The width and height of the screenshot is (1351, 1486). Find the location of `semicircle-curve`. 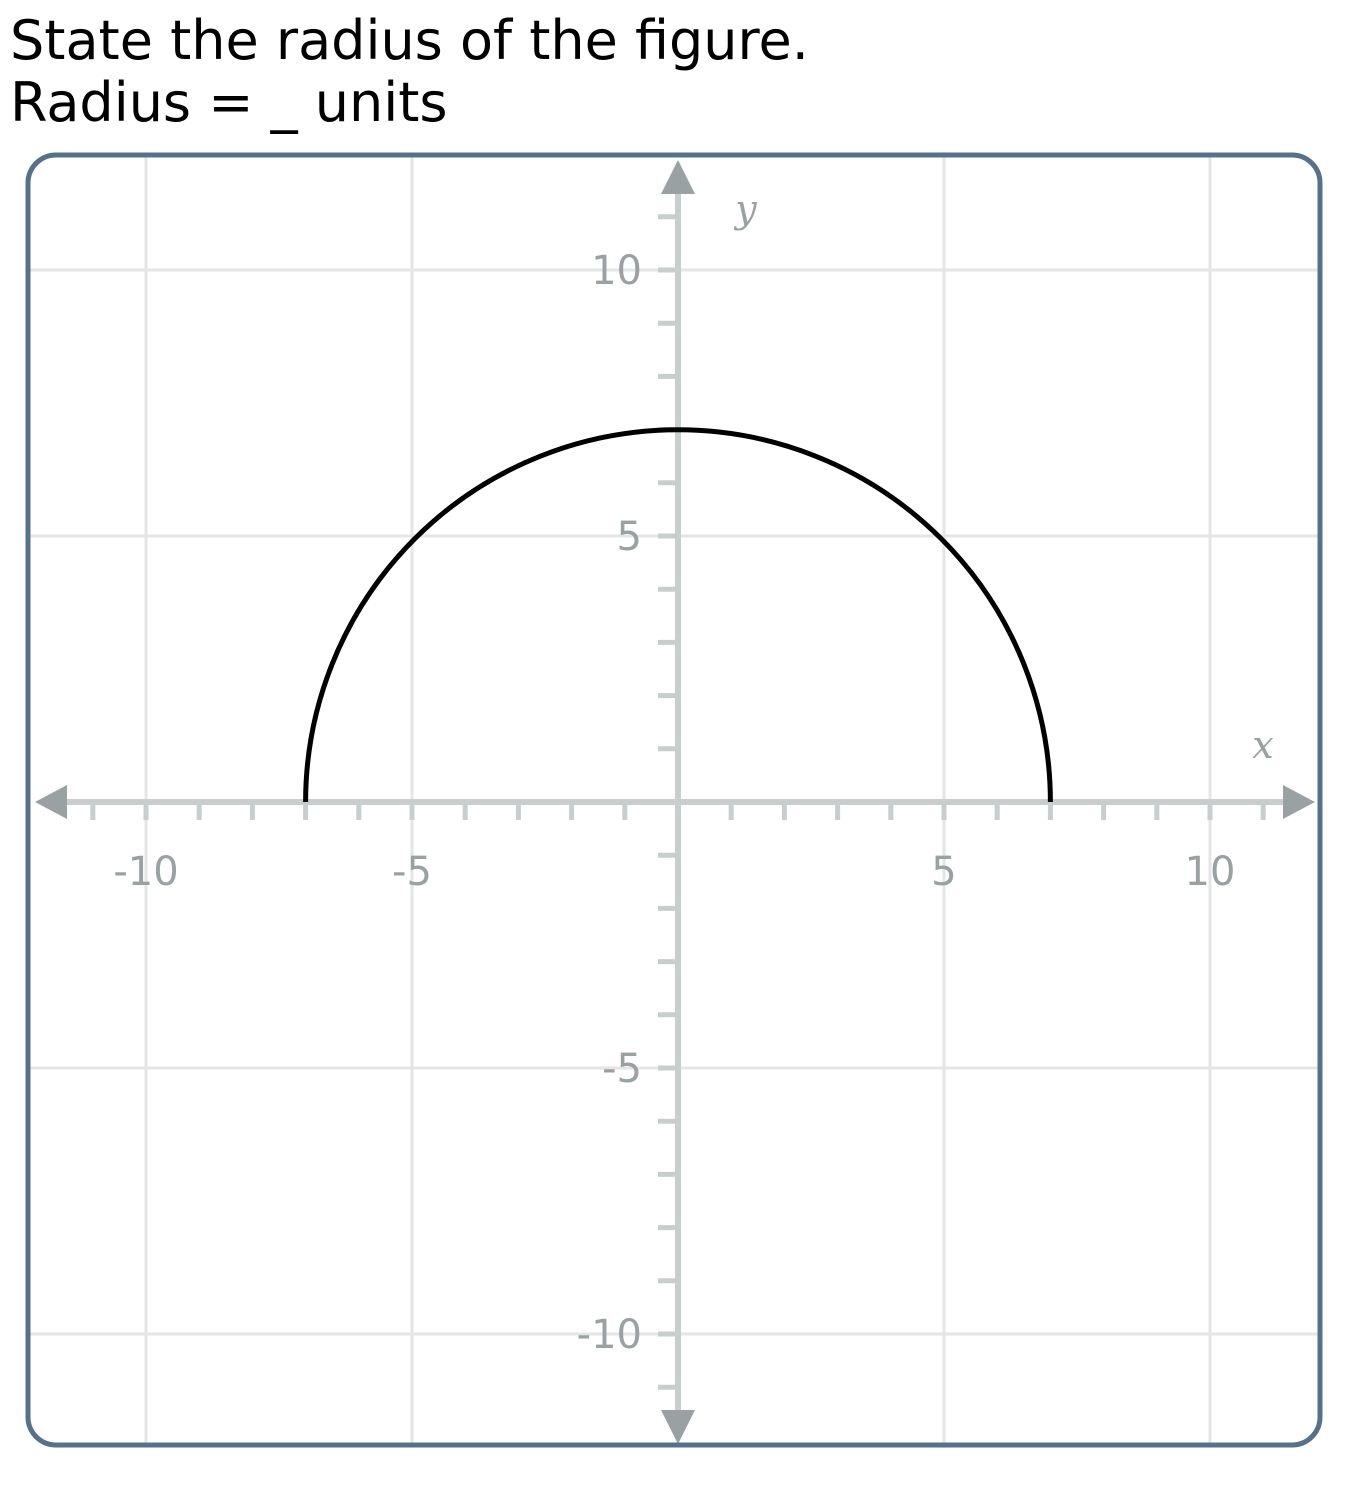

semicircle-curve is located at coordinates (678, 615).